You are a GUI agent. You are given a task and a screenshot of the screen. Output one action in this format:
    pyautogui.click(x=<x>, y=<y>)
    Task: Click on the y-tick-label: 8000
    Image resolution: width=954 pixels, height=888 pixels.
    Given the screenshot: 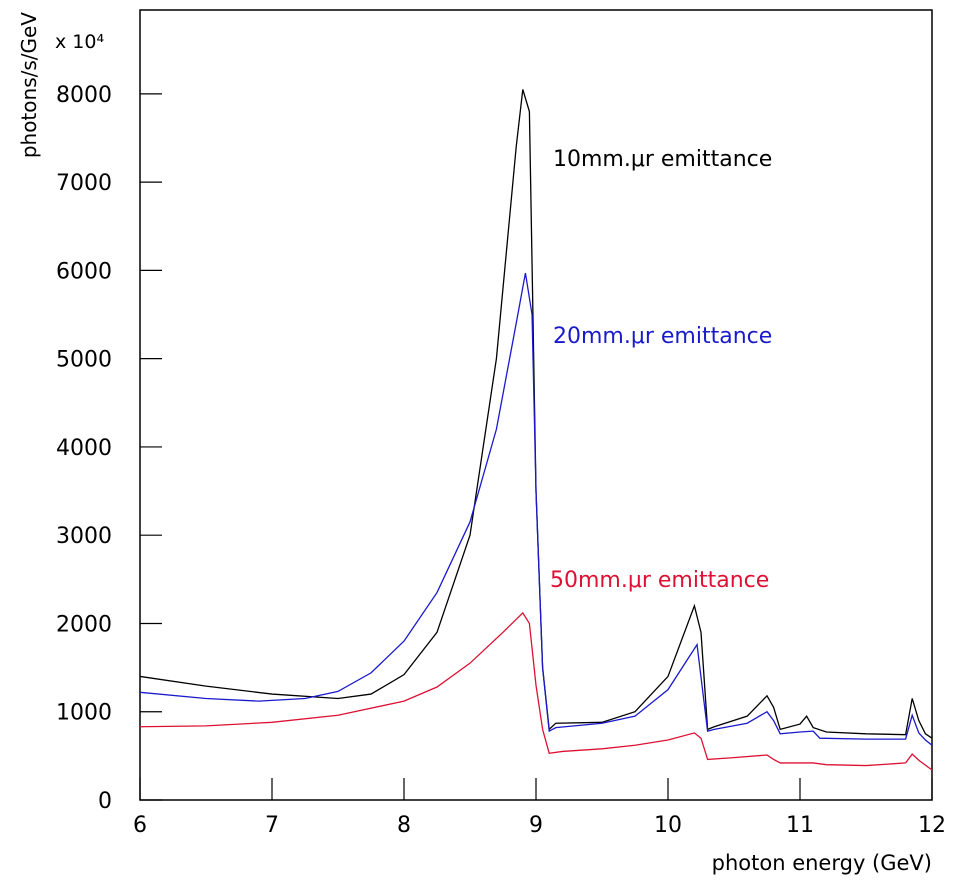 What is the action you would take?
    pyautogui.click(x=84, y=95)
    